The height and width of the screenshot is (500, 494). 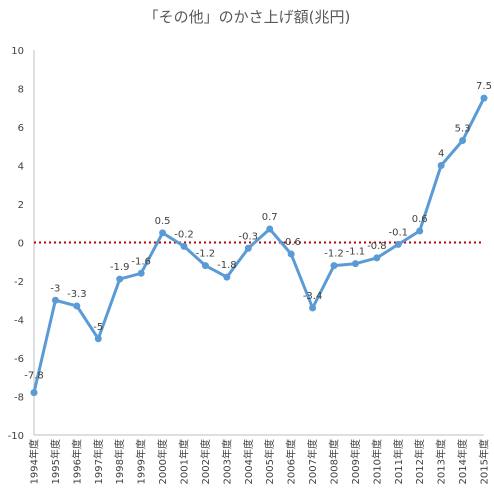 I want to click on data-label: -0.2, so click(x=184, y=234).